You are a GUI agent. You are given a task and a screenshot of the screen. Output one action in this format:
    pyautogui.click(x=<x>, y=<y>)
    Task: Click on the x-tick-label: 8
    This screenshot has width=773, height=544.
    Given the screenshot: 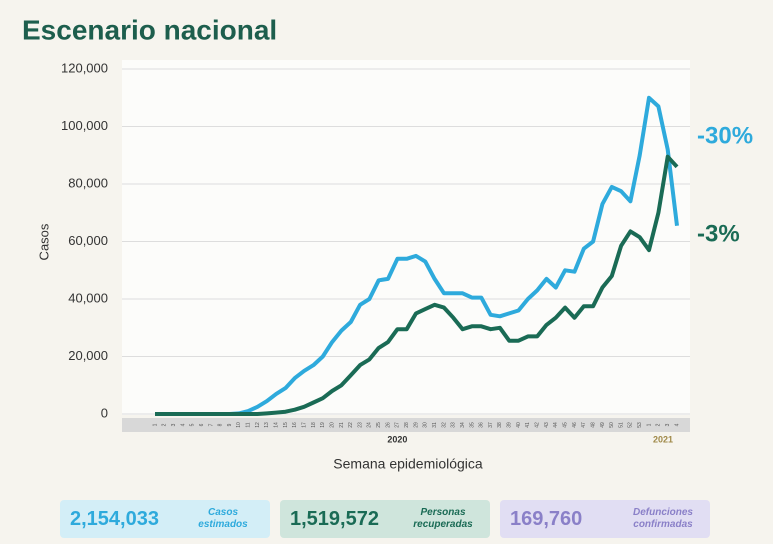 What is the action you would take?
    pyautogui.click(x=221, y=424)
    